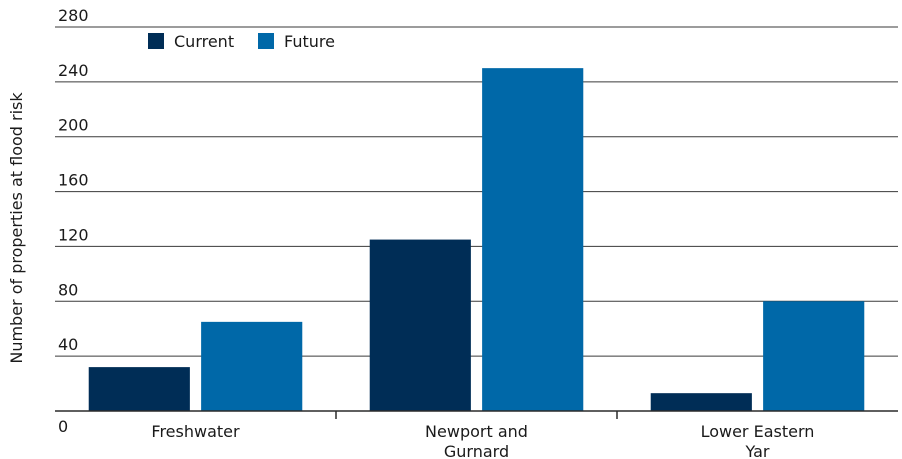 Image resolution: width=902 pixels, height=459 pixels. What do you see at coordinates (63, 426) in the screenshot?
I see `y-tick-label-0: 0` at bounding box center [63, 426].